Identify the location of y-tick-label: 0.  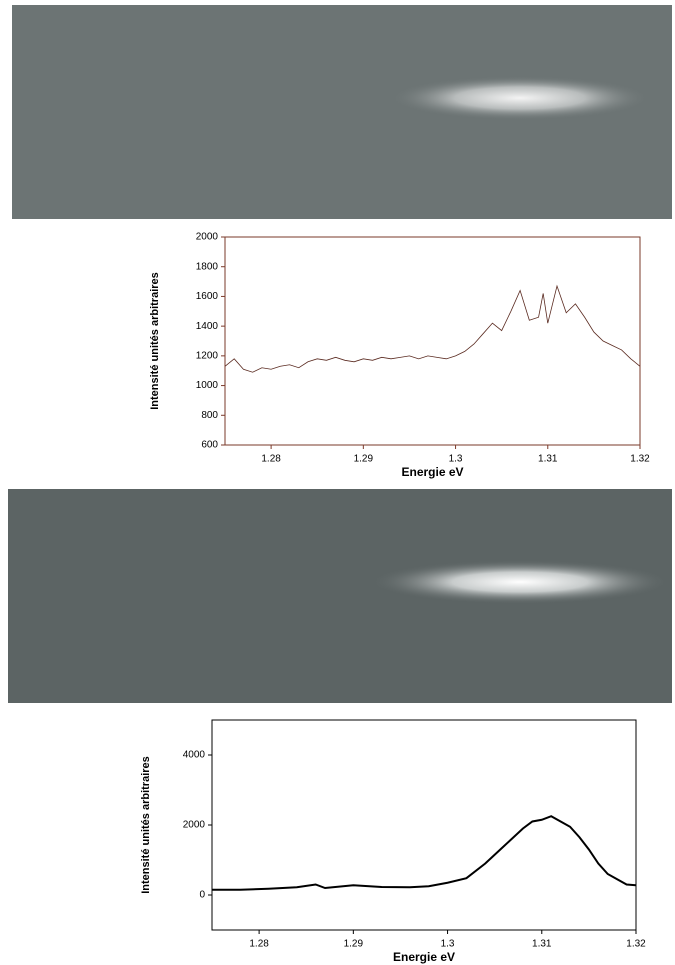
(202, 895).